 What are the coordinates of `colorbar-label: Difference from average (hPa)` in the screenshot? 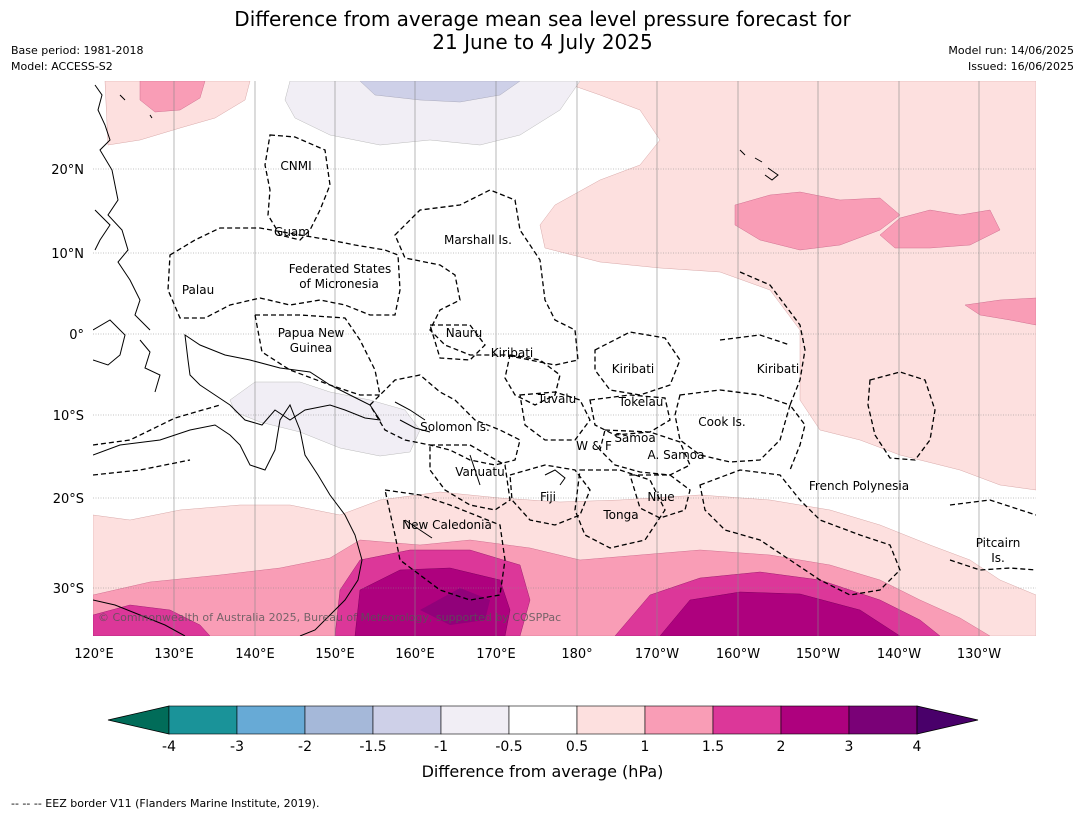 It's located at (542, 771).